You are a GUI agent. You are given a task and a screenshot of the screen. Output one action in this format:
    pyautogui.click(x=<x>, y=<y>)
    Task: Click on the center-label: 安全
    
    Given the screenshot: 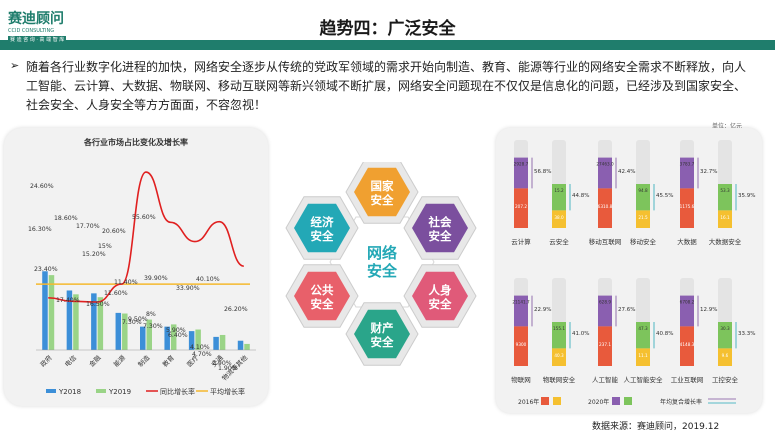 What is the action you would take?
    pyautogui.click(x=382, y=271)
    